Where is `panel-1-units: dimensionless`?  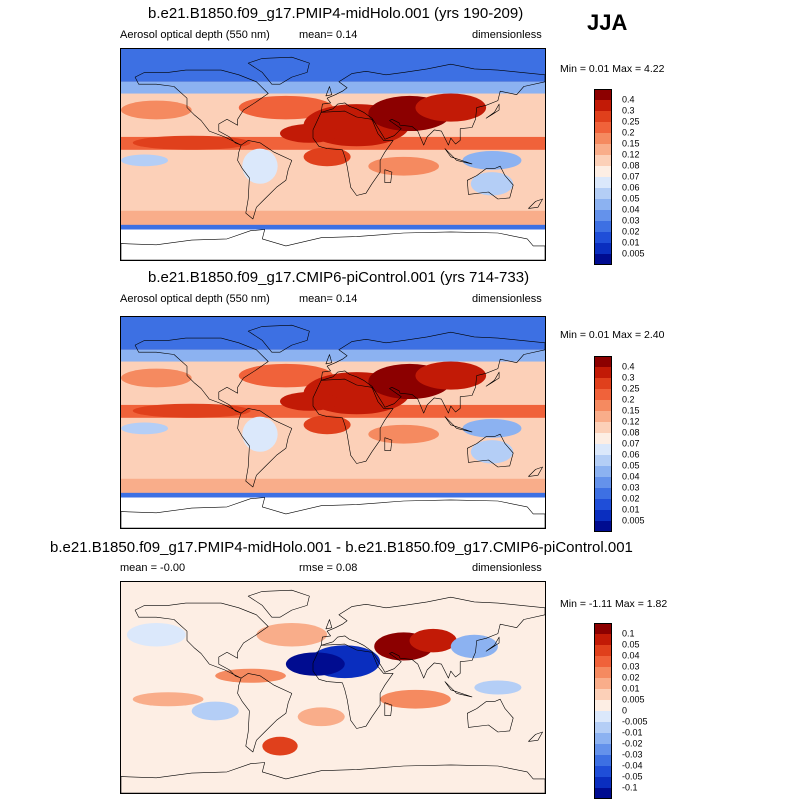 panel-1-units: dimensionless is located at coordinates (507, 35).